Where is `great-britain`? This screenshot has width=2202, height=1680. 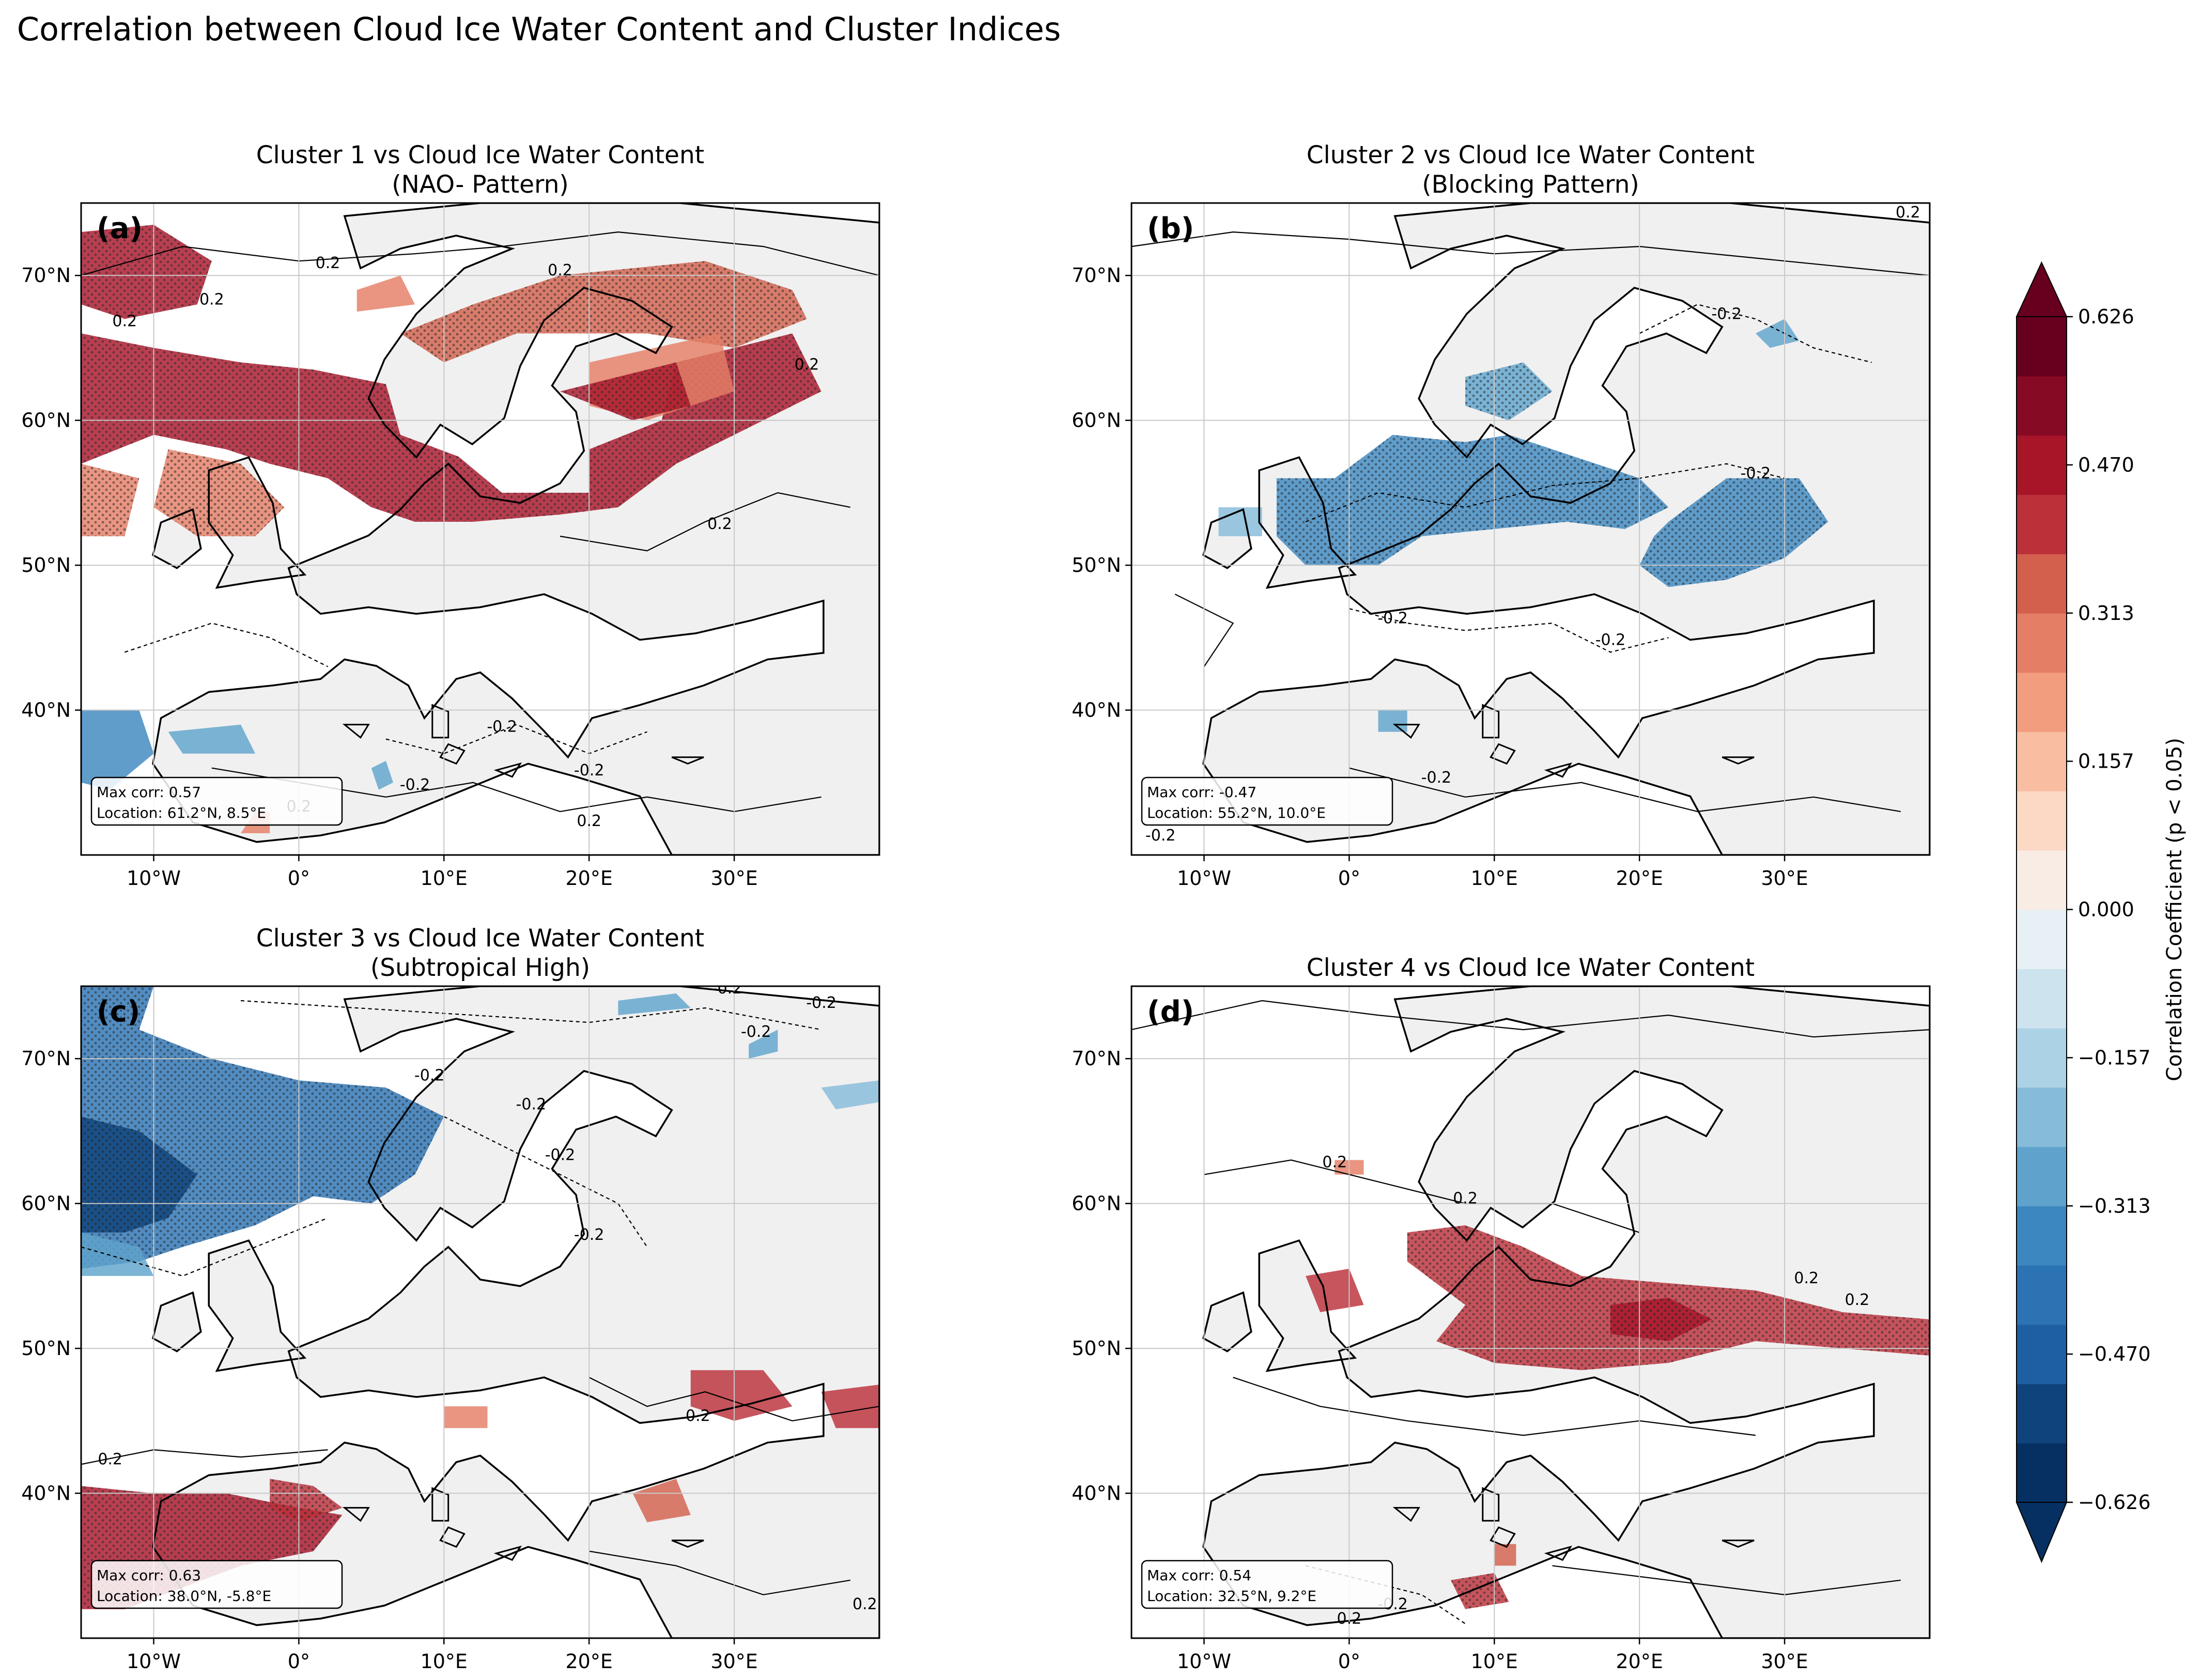
great-britain is located at coordinates (257, 1305).